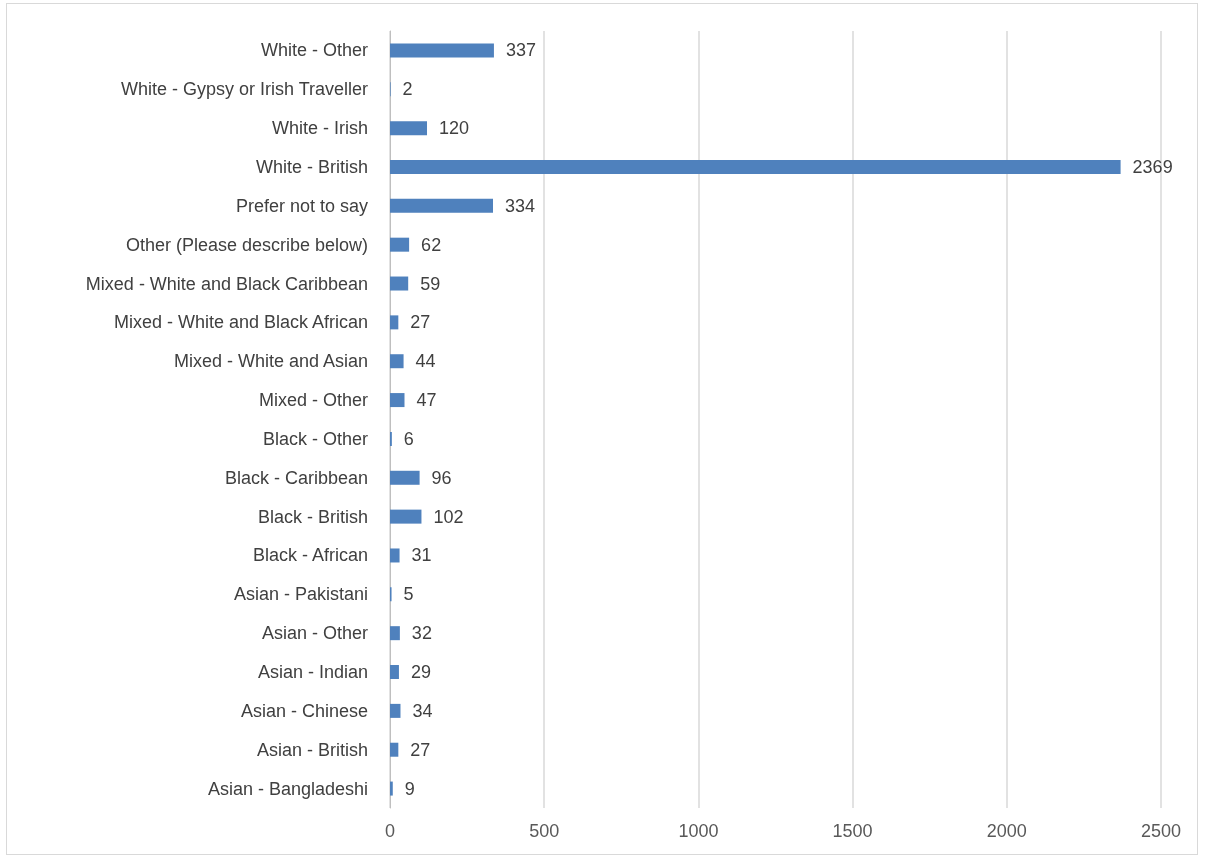  I want to click on y-tick-label: Prefer not to say, so click(301, 205).